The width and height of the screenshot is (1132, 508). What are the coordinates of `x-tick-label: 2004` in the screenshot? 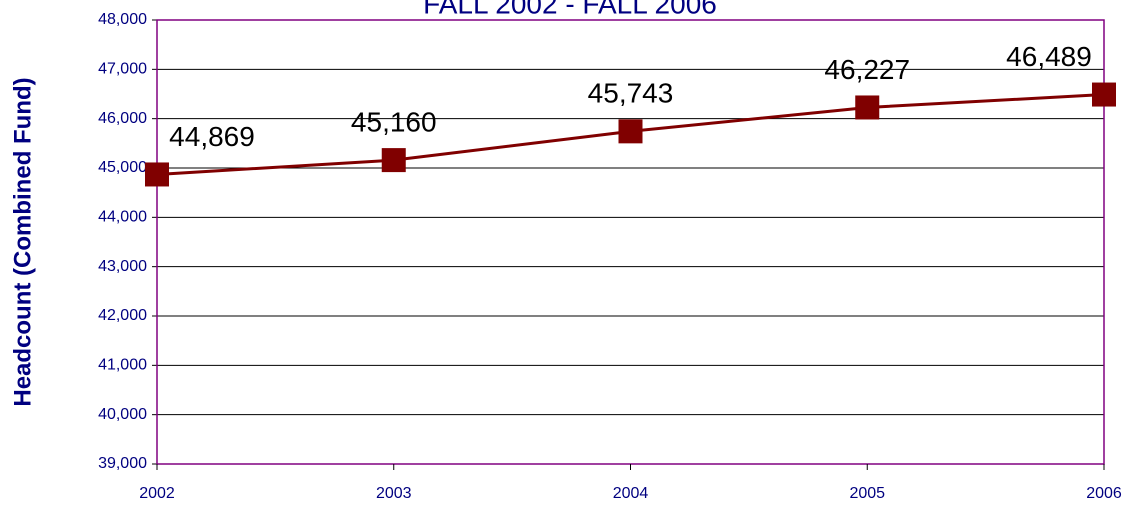 It's located at (631, 493).